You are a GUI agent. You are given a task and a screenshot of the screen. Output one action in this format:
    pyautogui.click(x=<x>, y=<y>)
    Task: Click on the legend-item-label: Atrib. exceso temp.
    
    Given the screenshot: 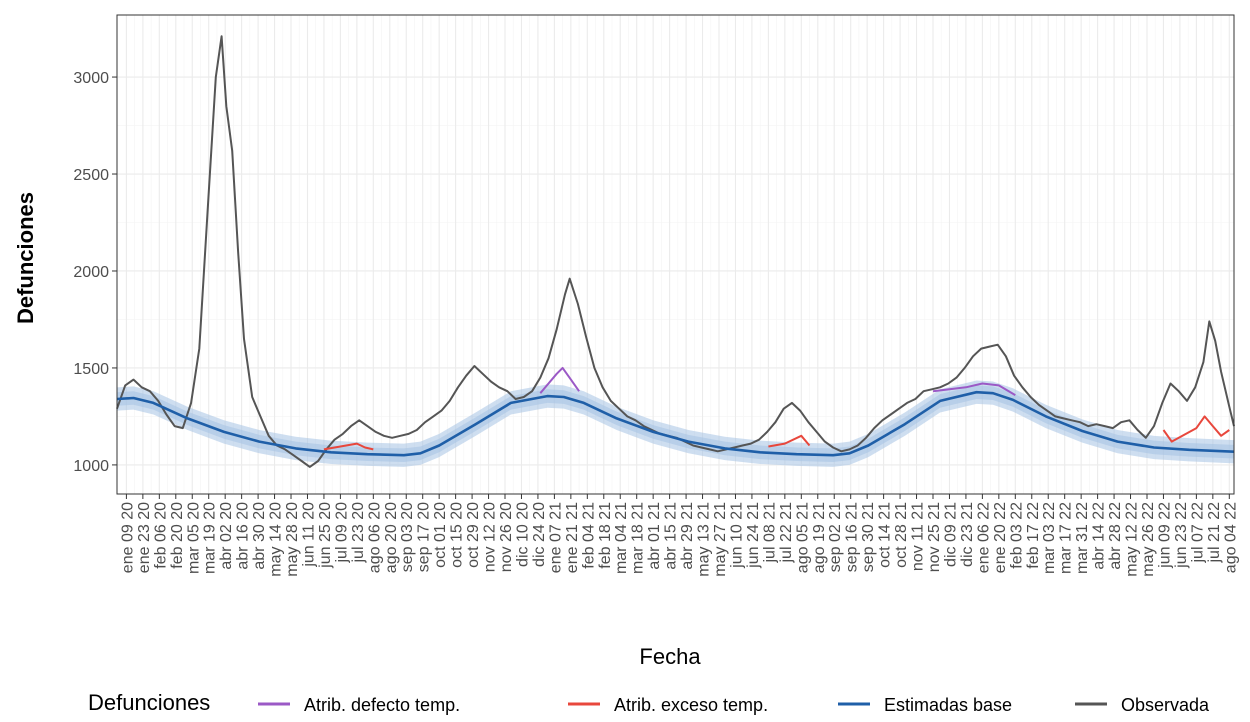 What is the action you would take?
    pyautogui.click(x=691, y=705)
    